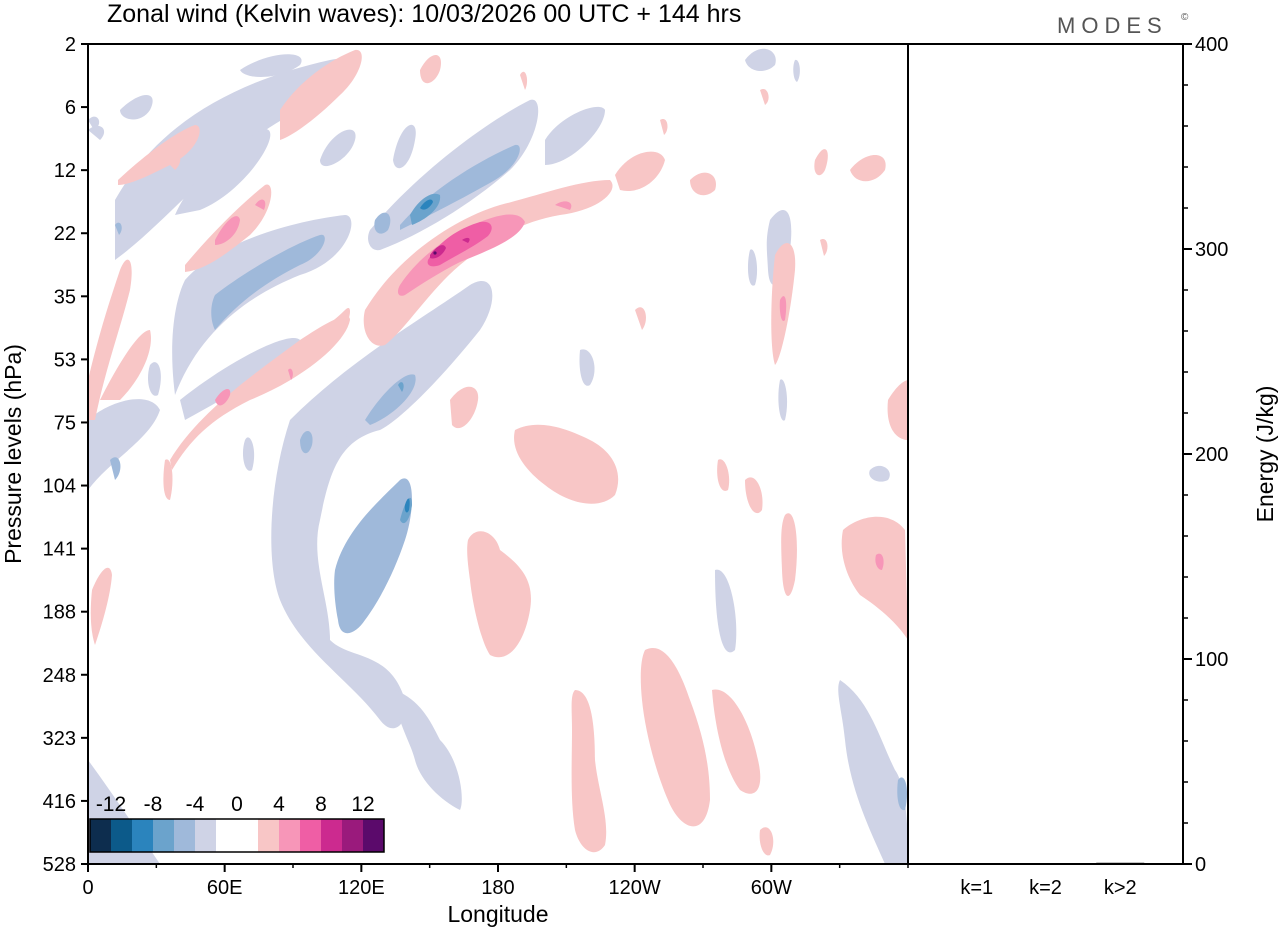  I want to click on x-tick-label: 60W, so click(771, 888).